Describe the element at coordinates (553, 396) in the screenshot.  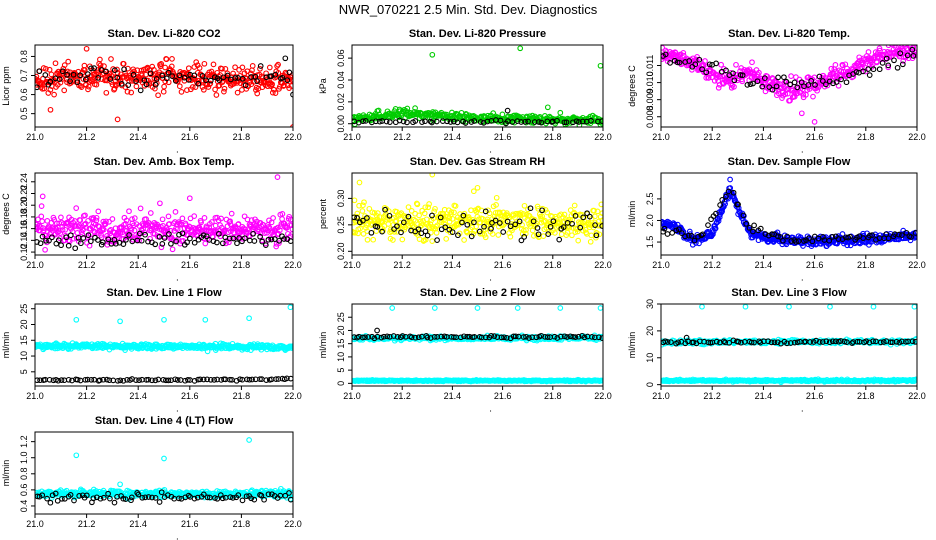
I see `x-tick-label: 21.8` at that location.